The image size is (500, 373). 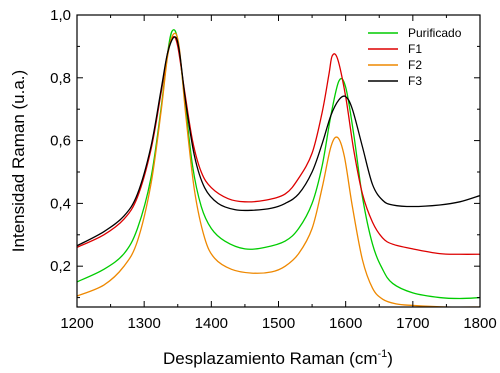 I want to click on x-axis-label-main: Desplazamiento Raman (cm, so click(x=270, y=358).